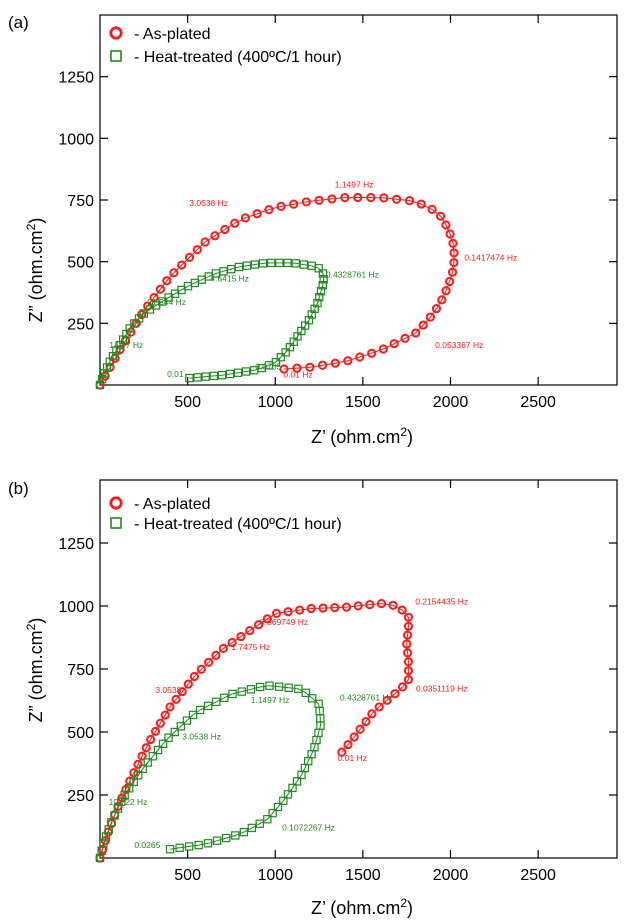  What do you see at coordinates (18, 22) in the screenshot?
I see `panel-label: (a)` at bounding box center [18, 22].